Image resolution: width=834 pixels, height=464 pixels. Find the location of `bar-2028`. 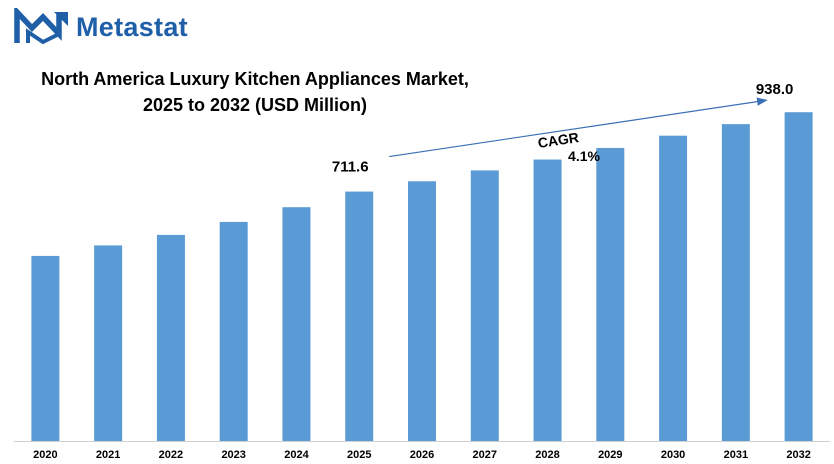

bar-2028 is located at coordinates (547, 300).